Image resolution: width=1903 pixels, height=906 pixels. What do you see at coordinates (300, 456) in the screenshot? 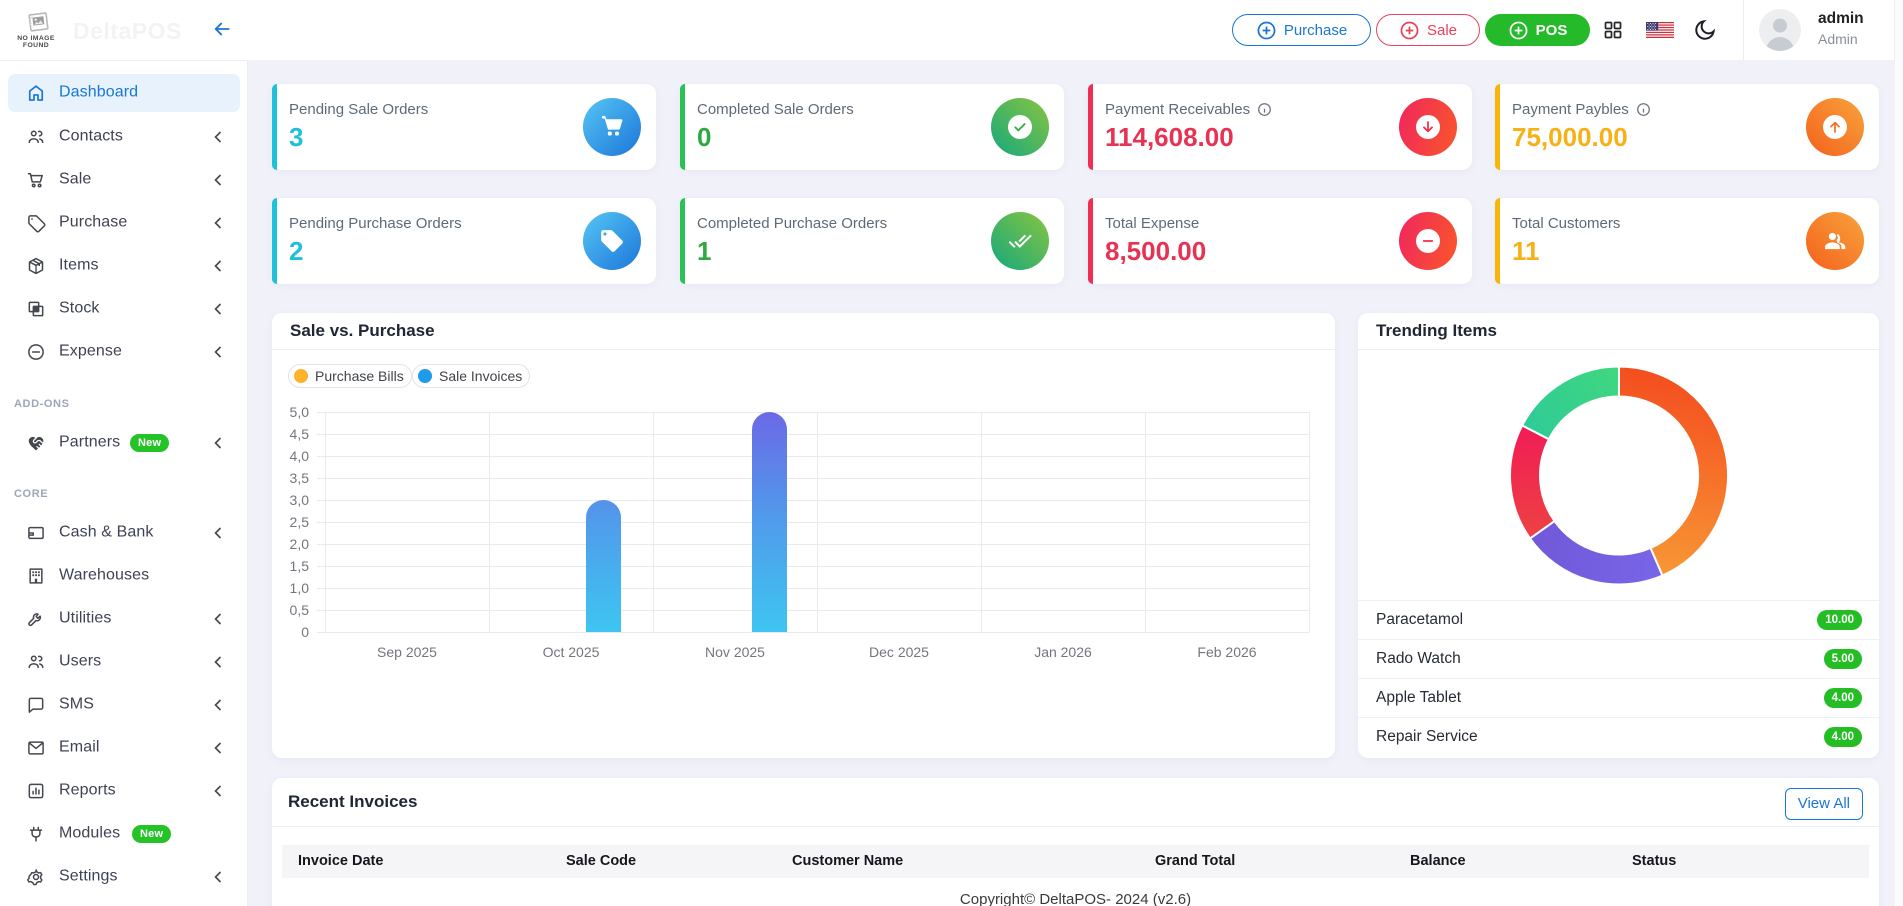
I see `svg-text: 4,0` at bounding box center [300, 456].